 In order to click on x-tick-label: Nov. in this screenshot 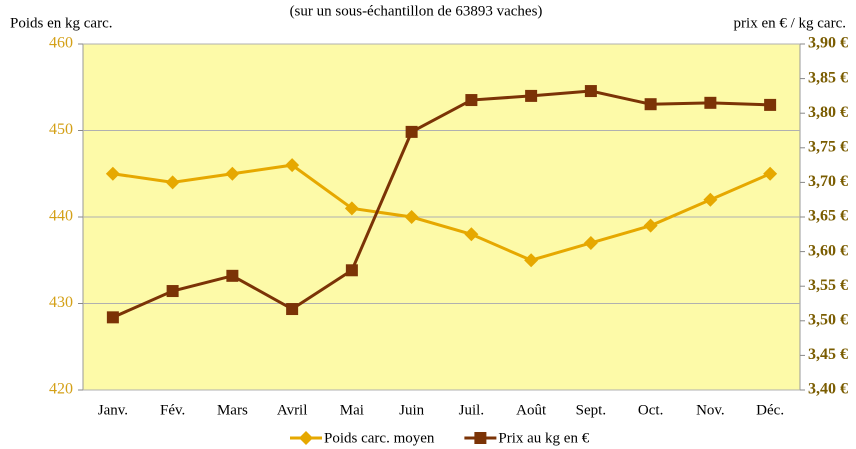, I will do `click(710, 410)`.